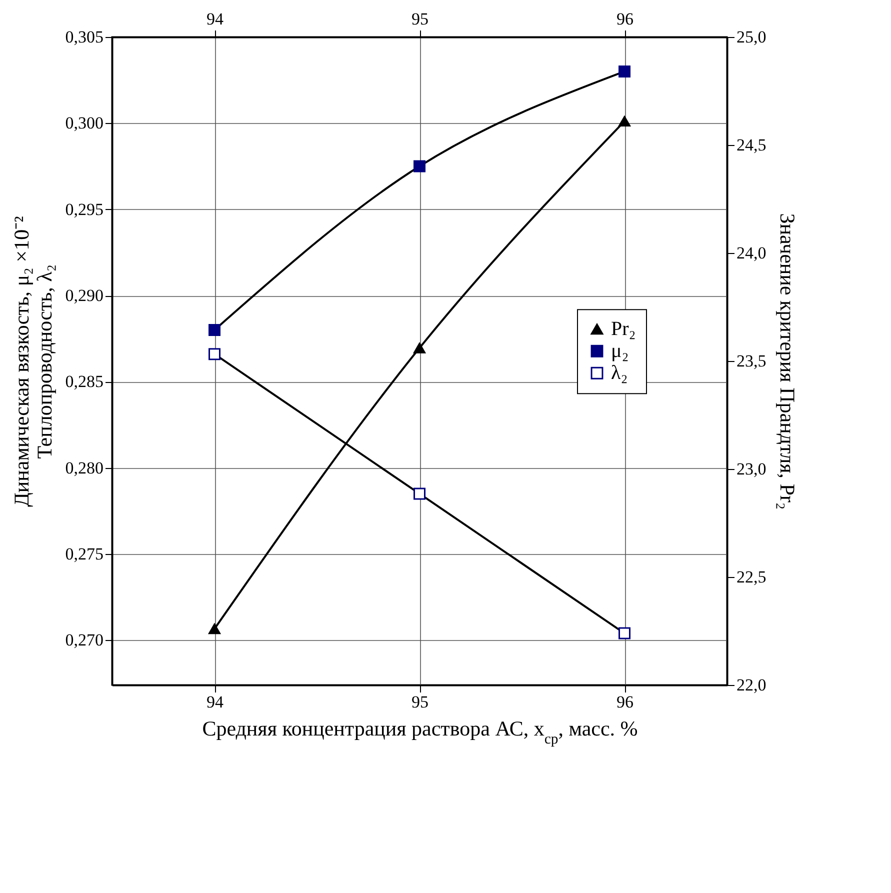 This screenshot has height=893, width=891. I want to click on y2-tick-label: 24,5, so click(751, 145).